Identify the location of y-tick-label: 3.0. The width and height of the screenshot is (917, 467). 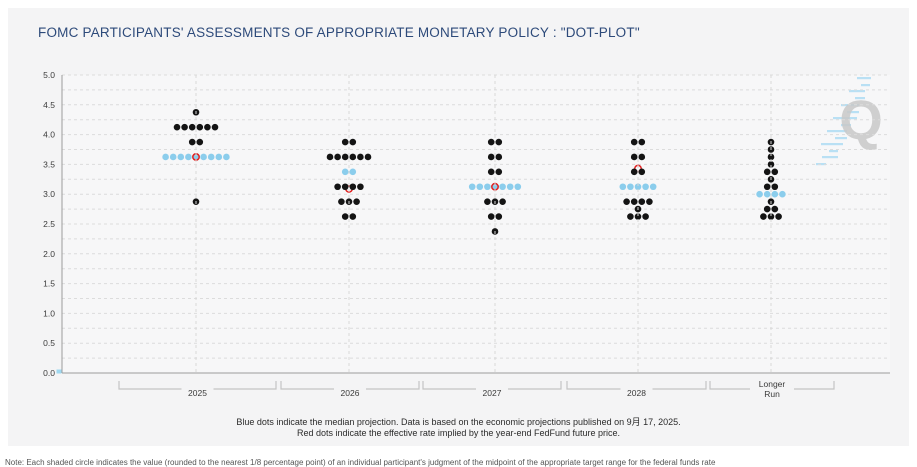
(49, 194).